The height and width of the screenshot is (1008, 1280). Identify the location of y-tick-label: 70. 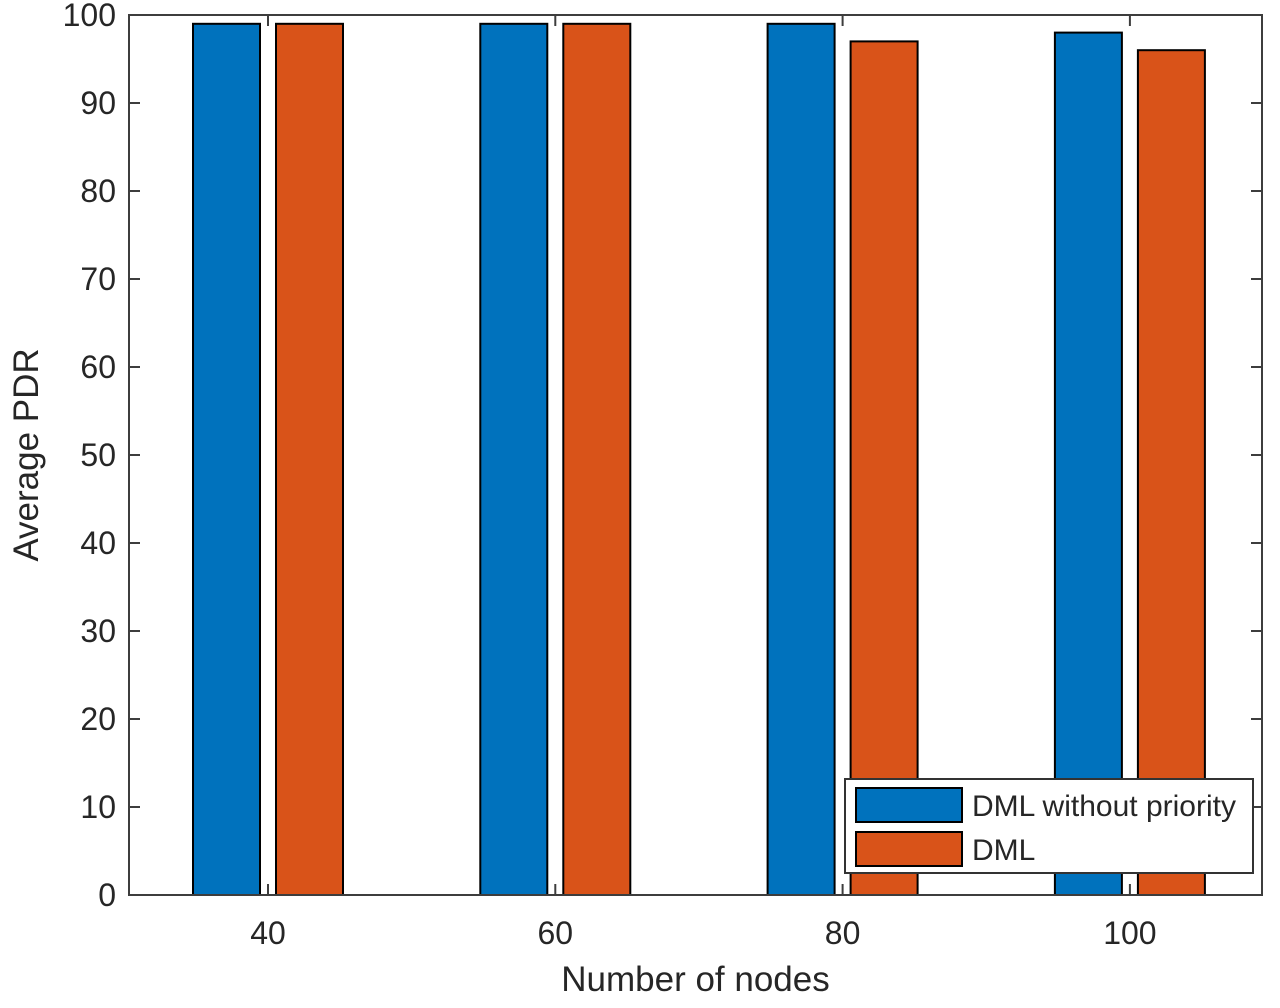
(98, 279).